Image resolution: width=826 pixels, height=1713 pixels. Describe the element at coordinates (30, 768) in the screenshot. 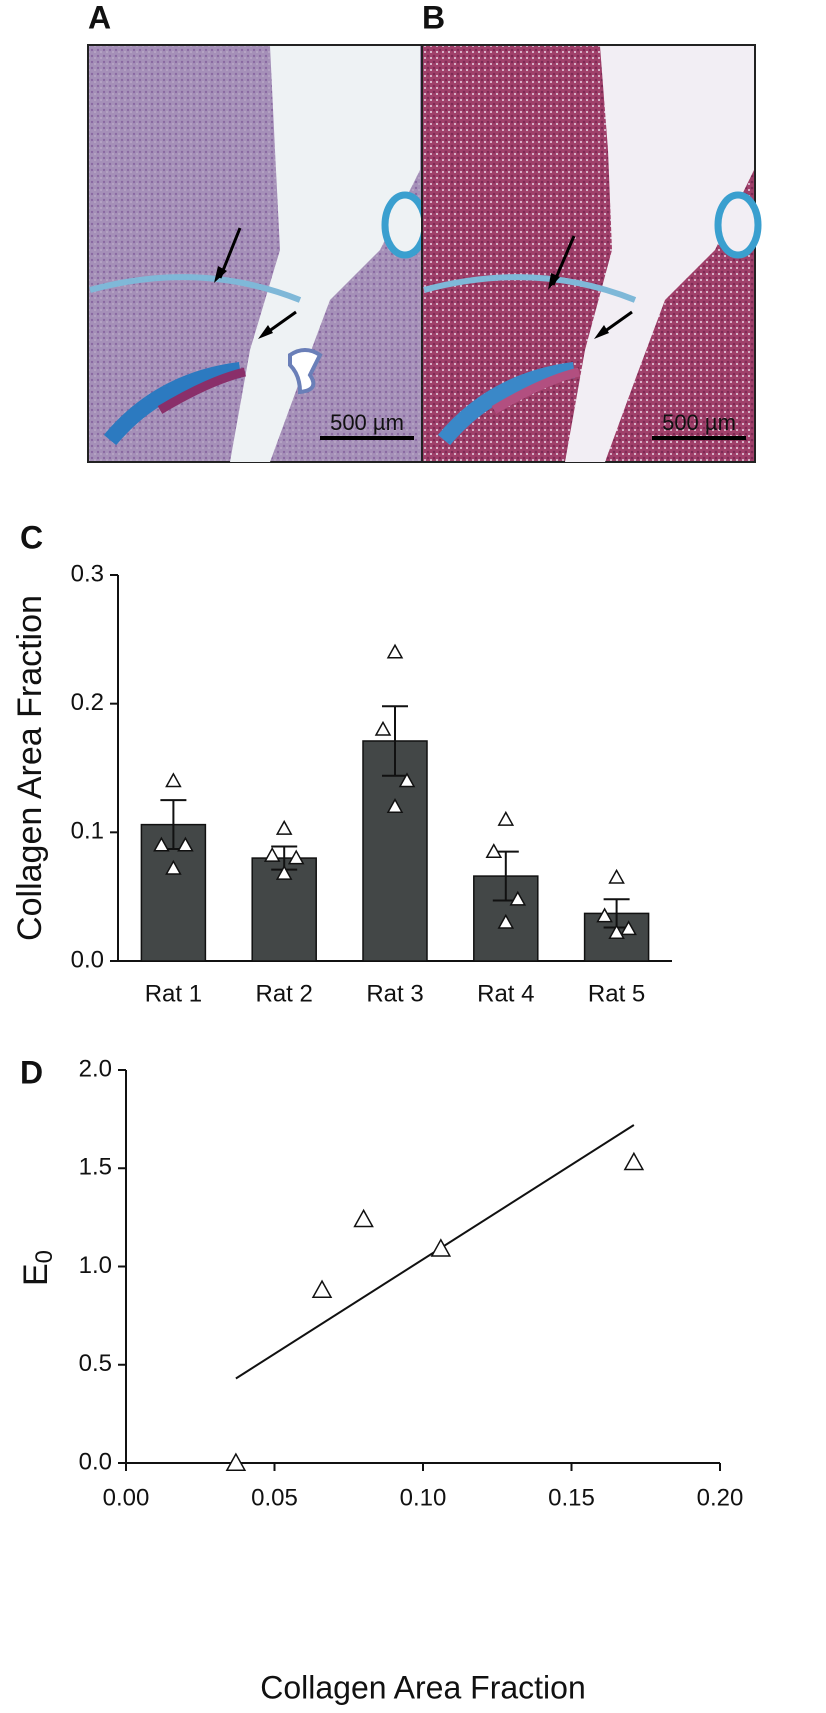

I see `y-axis-label: Collagen Area Fraction` at that location.